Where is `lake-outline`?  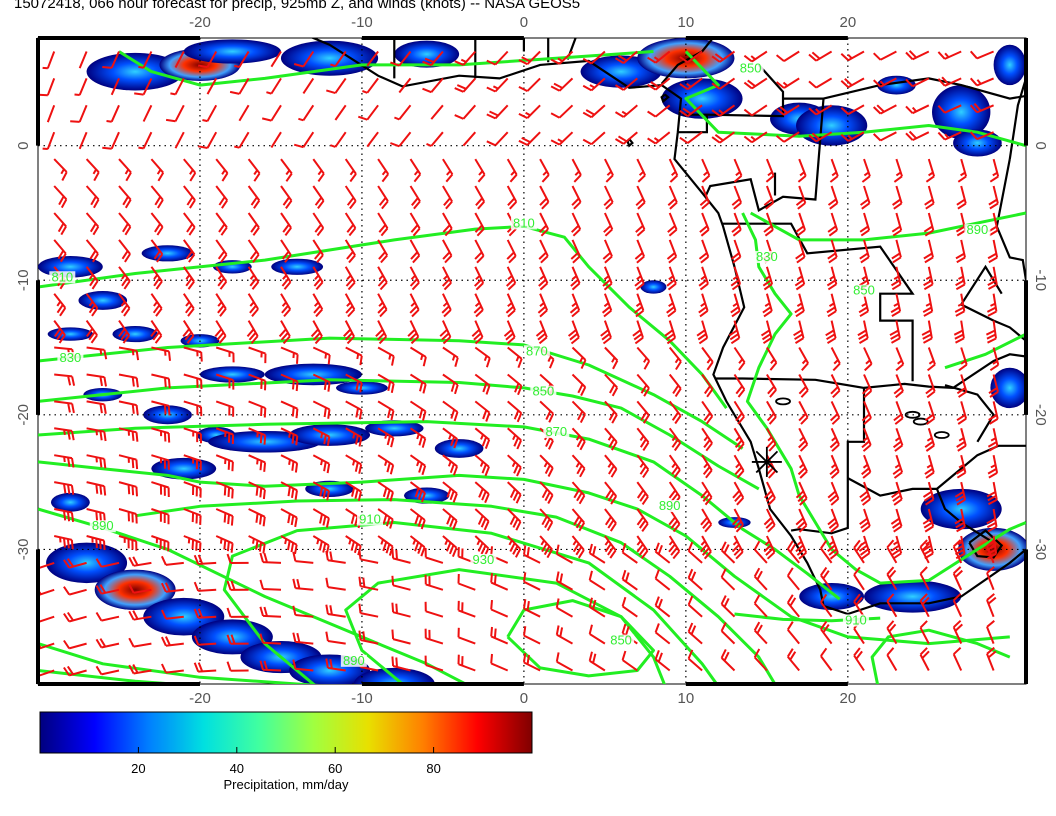 lake-outline is located at coordinates (912, 414).